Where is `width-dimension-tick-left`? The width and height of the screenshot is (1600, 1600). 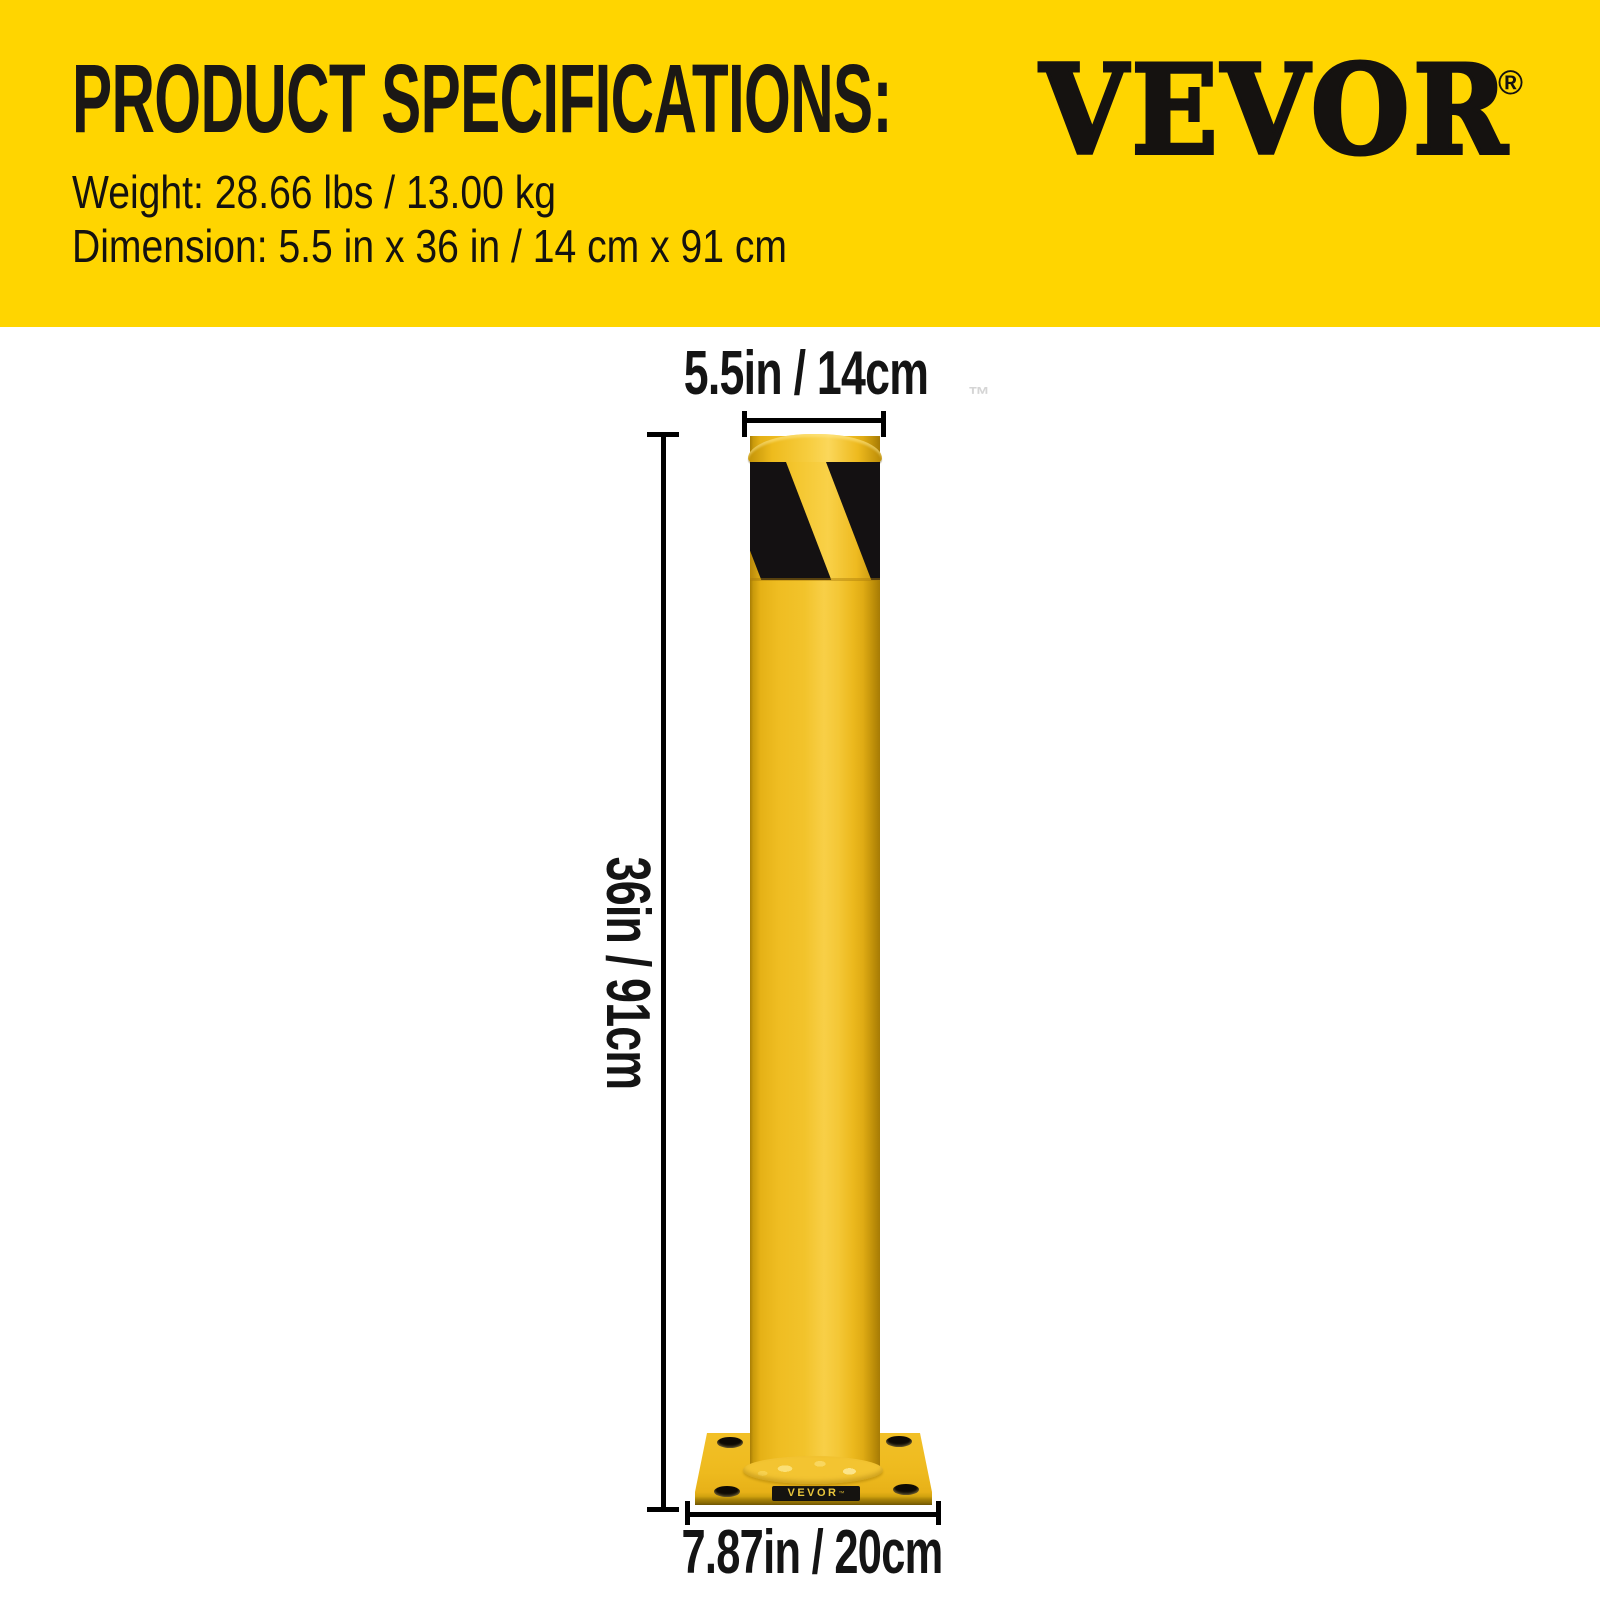 width-dimension-tick-left is located at coordinates (744, 424).